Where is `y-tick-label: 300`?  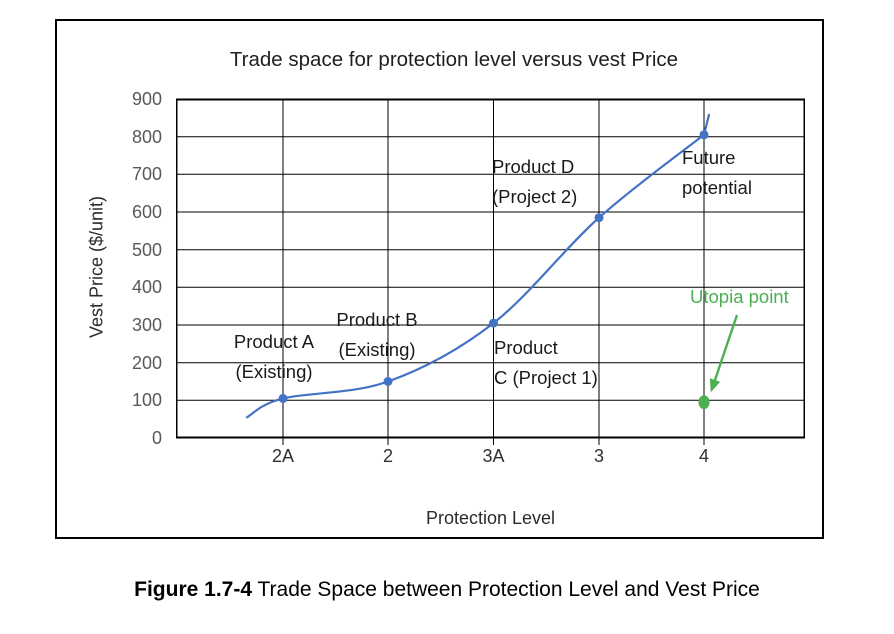
y-tick-label: 300 is located at coordinates (146, 325).